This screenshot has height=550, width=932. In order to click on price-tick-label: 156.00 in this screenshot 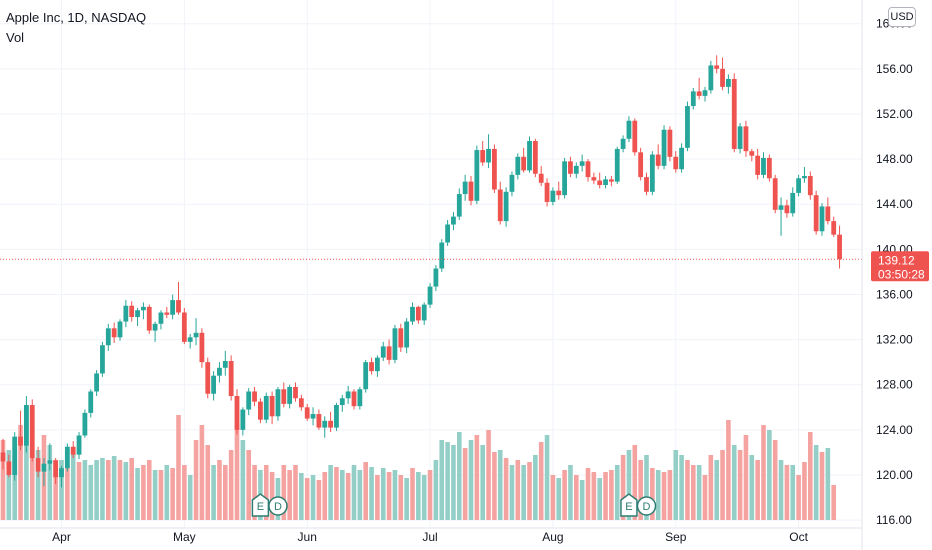, I will do `click(894, 69)`.